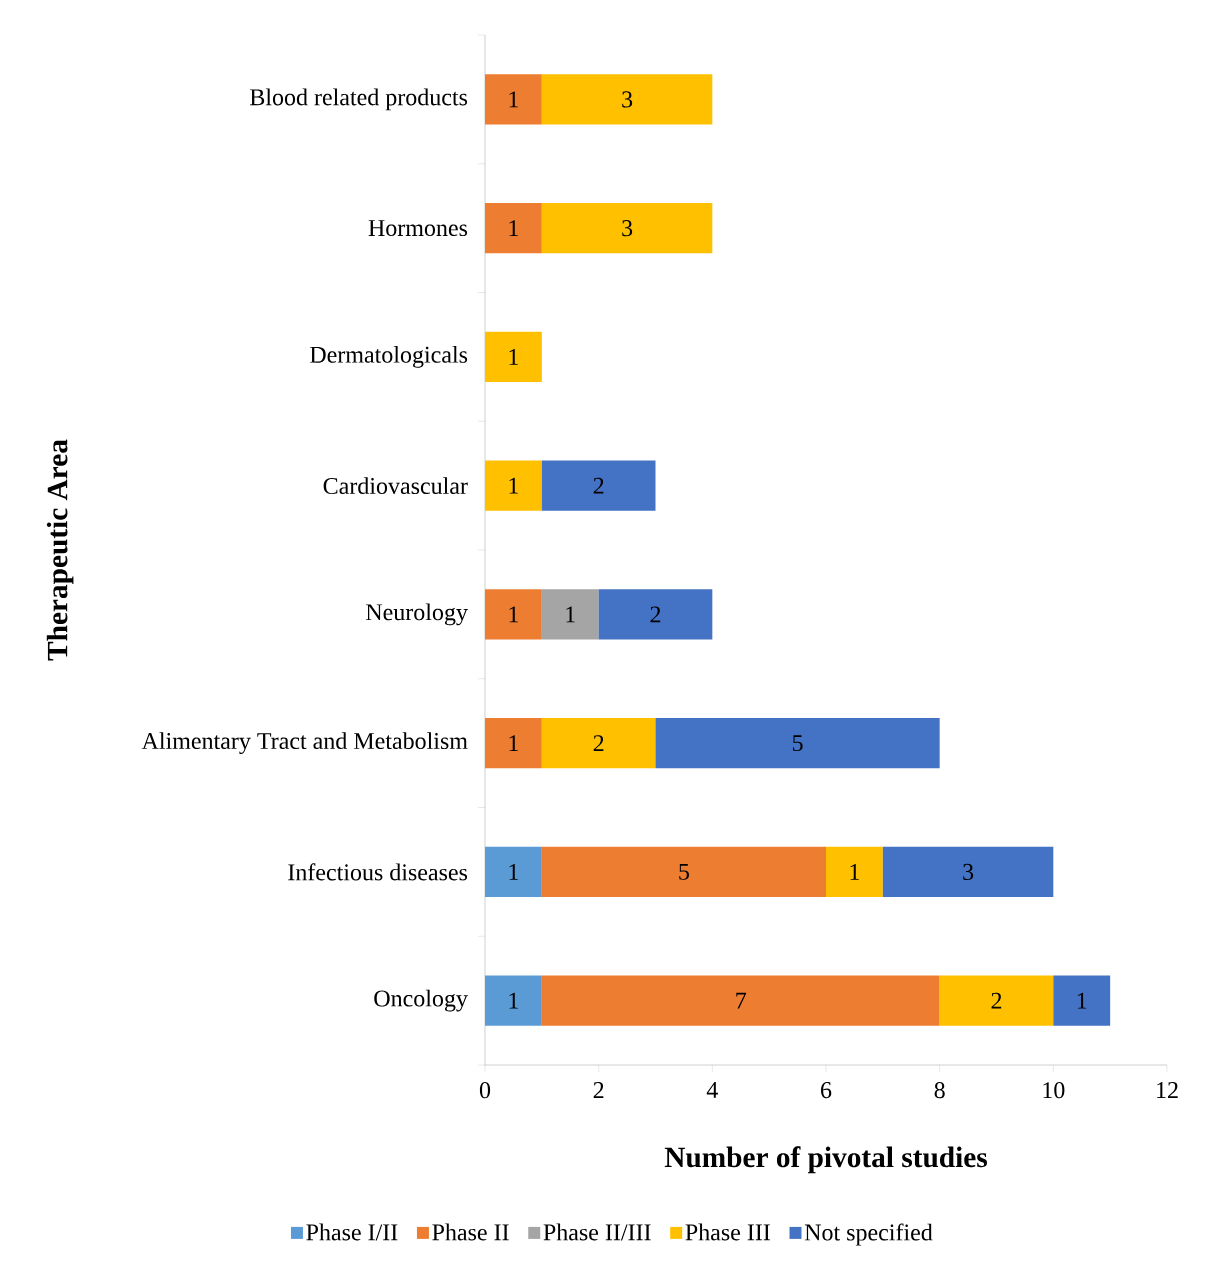 This screenshot has height=1265, width=1216. I want to click on legend-label: Phase II, so click(470, 1232).